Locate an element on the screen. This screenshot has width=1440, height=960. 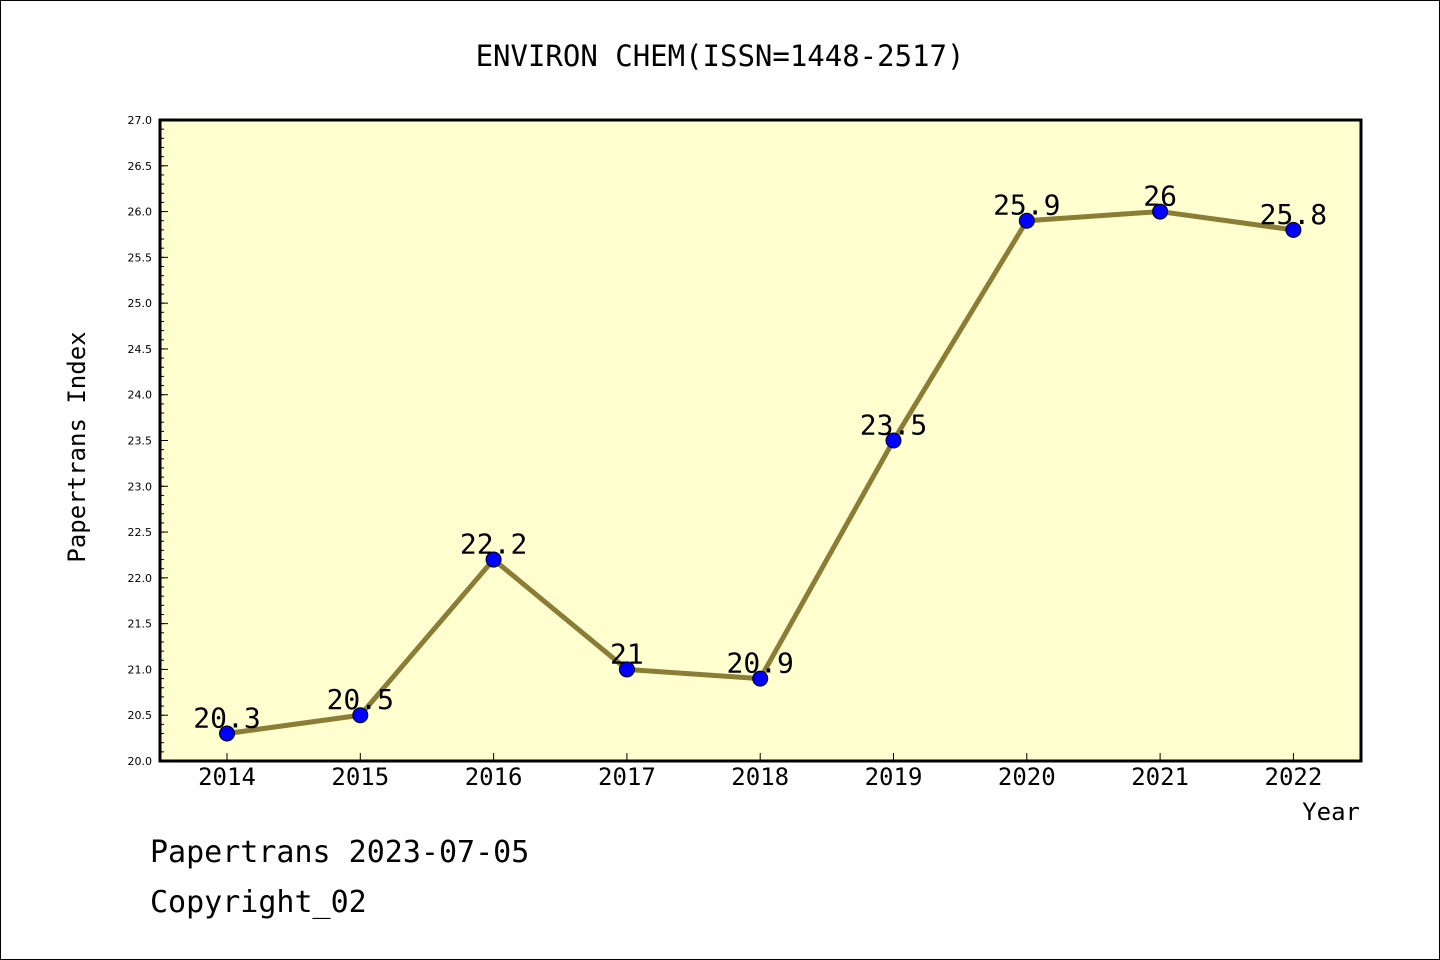
data-label-2021: 26 is located at coordinates (1160, 196).